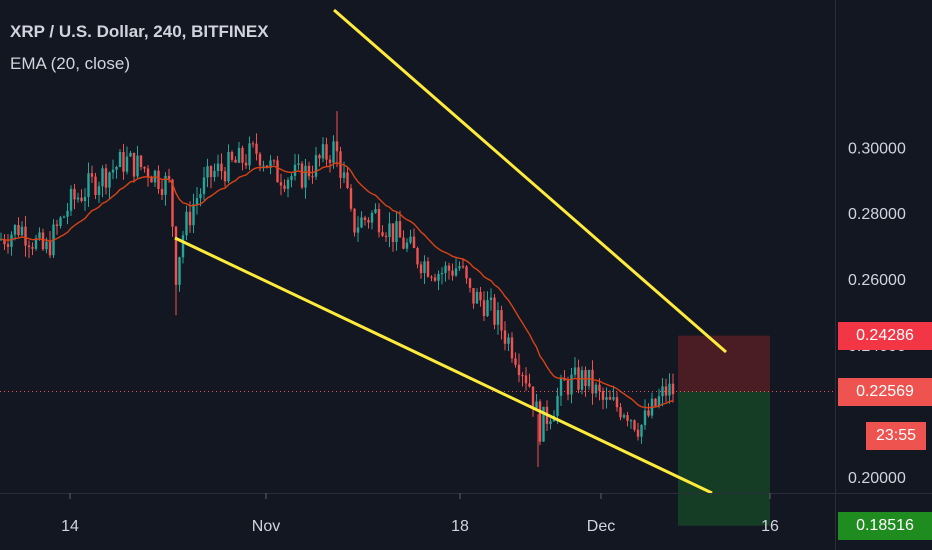  Describe the element at coordinates (885, 392) in the screenshot. I see `price-axis-tag: 0.22569` at that location.